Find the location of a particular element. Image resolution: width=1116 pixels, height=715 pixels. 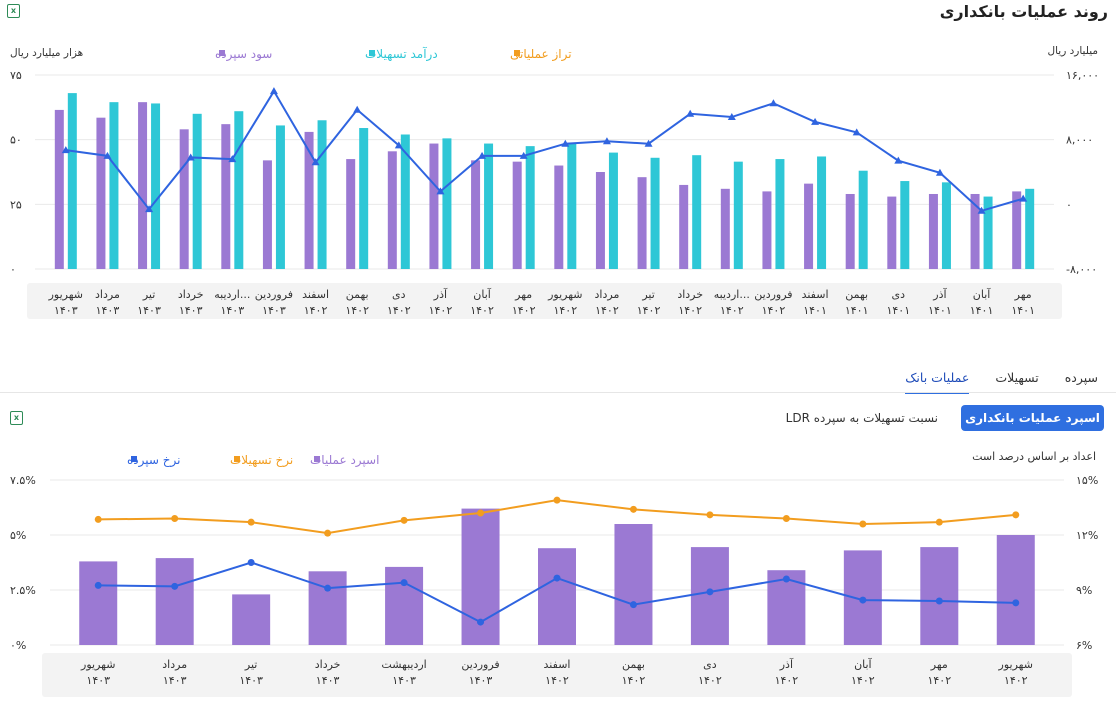

y-tick-right: -۸,۰۰۰ is located at coordinates (1081, 269).